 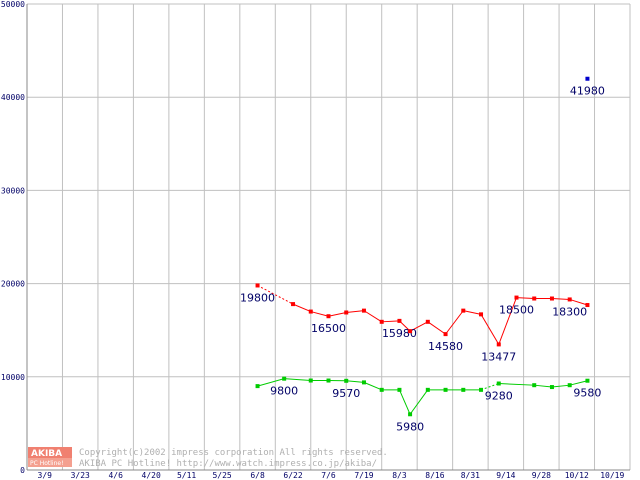 I want to click on data-label: 9580, so click(x=587, y=393).